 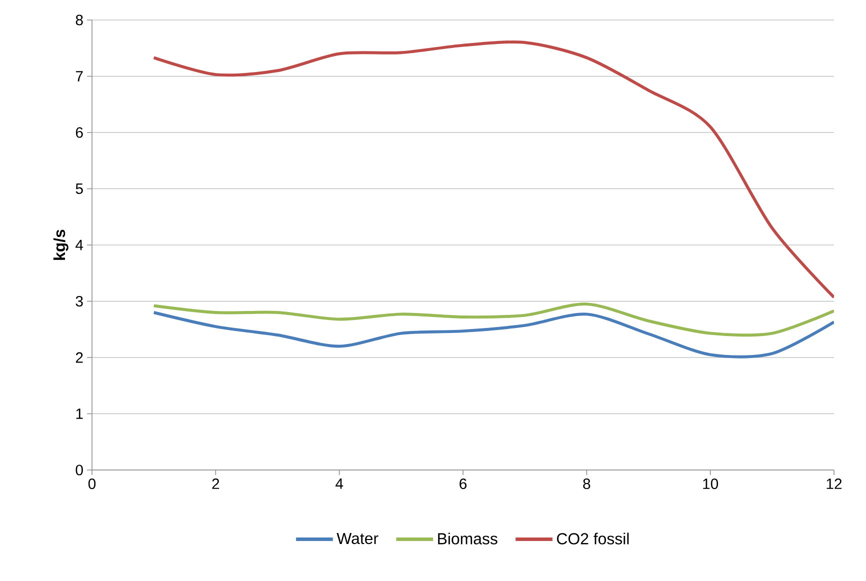 I want to click on y-tick-label: 3, so click(x=79, y=301).